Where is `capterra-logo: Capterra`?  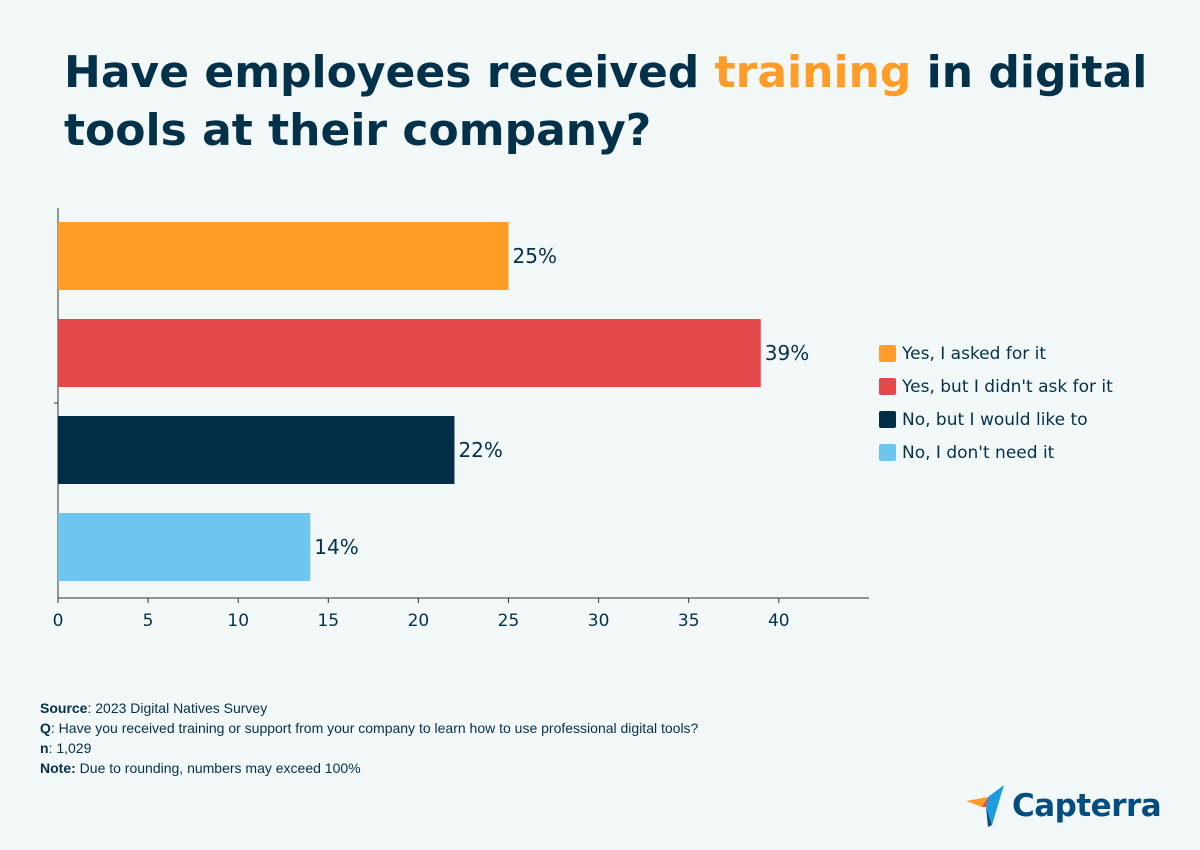 capterra-logo: Capterra is located at coordinates (1064, 806).